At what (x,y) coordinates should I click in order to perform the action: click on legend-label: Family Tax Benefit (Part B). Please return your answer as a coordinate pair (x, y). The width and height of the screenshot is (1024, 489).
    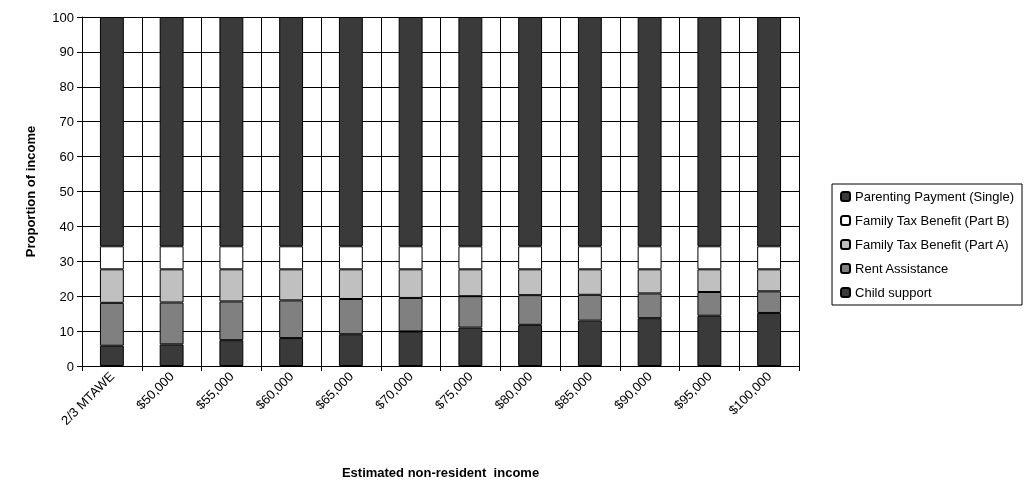
    Looking at the image, I should click on (932, 220).